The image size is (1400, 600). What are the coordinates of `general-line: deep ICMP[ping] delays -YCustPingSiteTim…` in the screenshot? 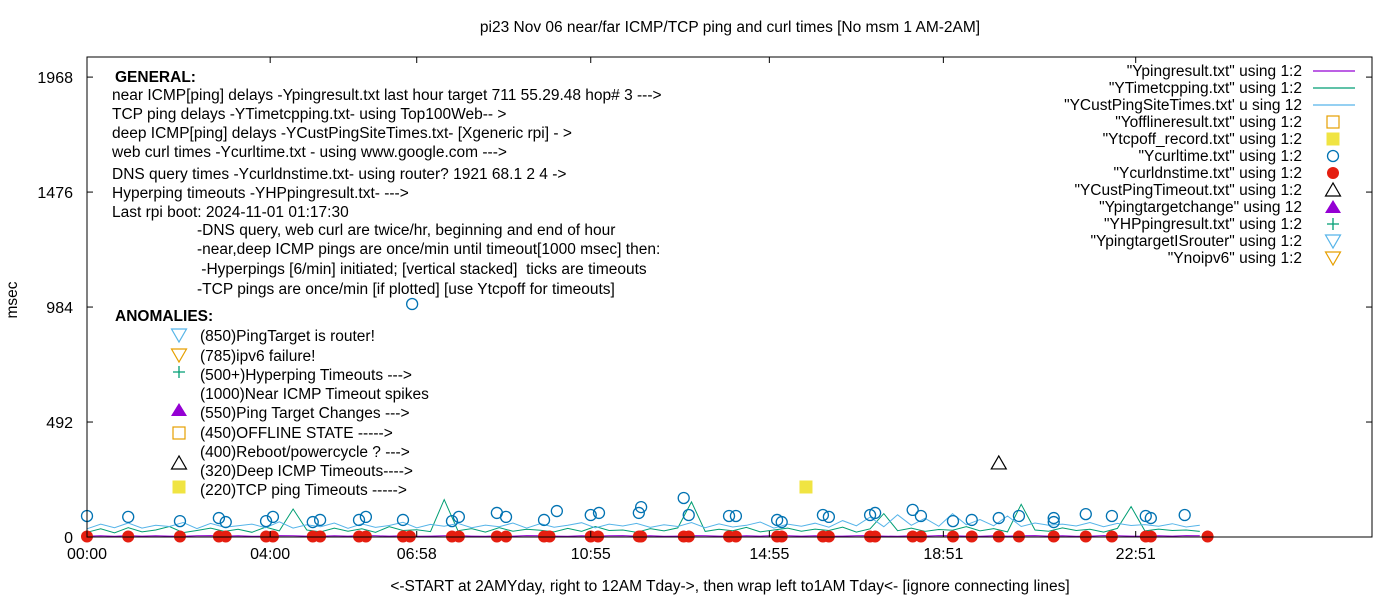 It's located at (342, 133).